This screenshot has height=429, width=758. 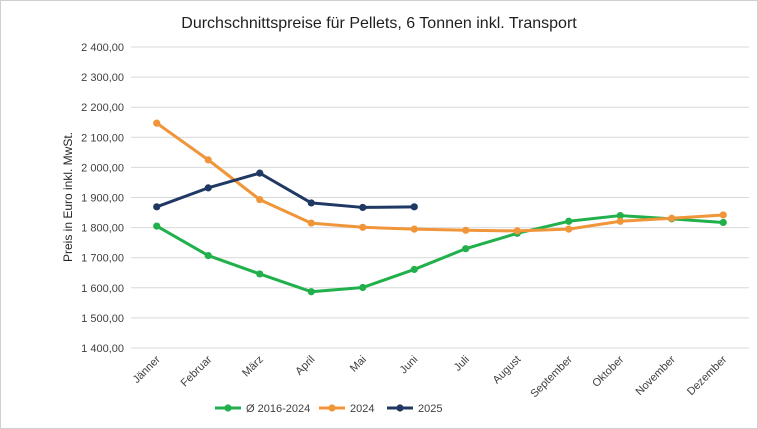 What do you see at coordinates (102, 78) in the screenshot?
I see `y-tick-label: 2 300,00` at bounding box center [102, 78].